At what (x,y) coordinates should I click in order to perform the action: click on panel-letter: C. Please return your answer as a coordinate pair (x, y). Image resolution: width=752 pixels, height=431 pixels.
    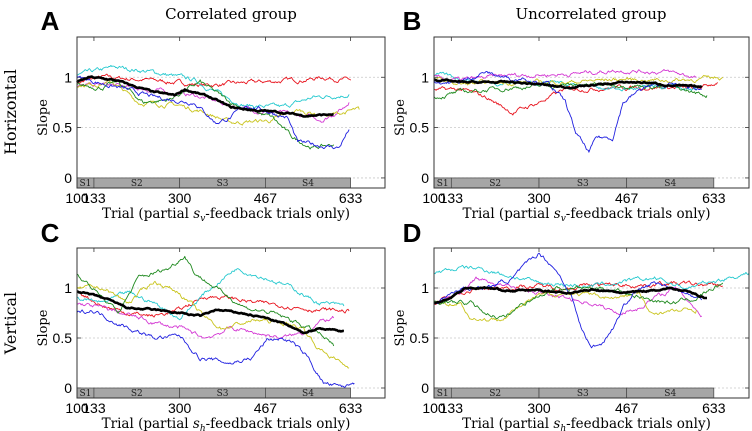
    Looking at the image, I should click on (50, 233).